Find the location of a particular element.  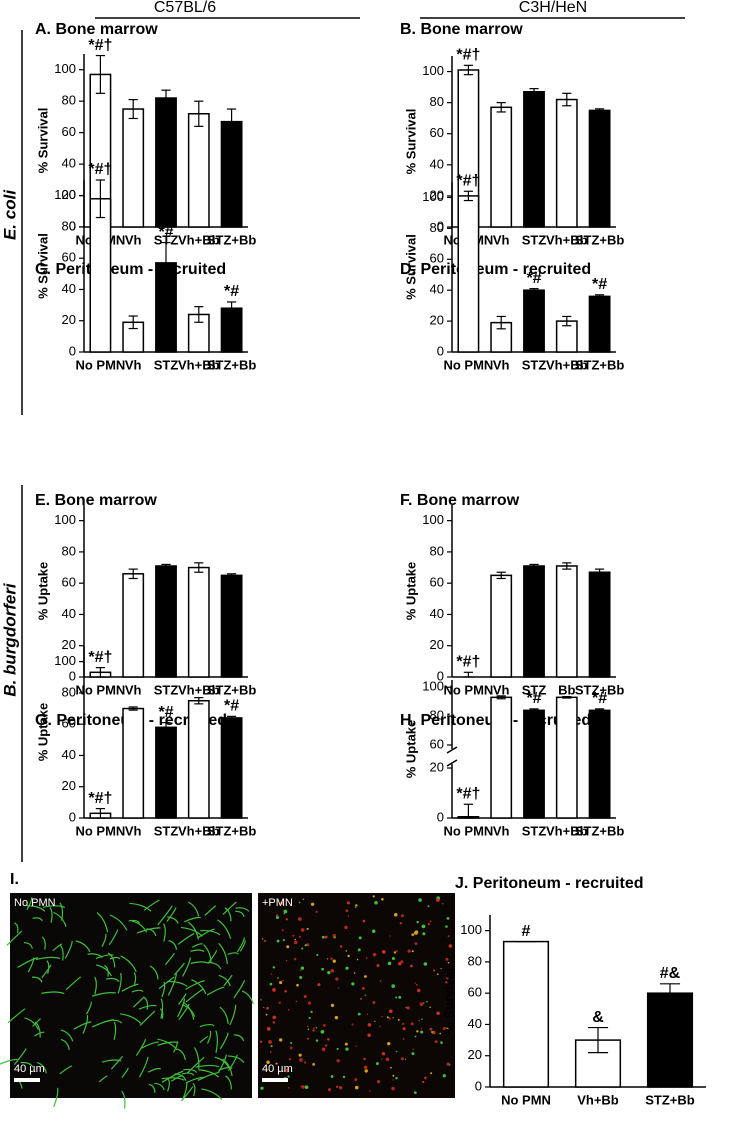

axis-break is located at coordinates (452, 763).